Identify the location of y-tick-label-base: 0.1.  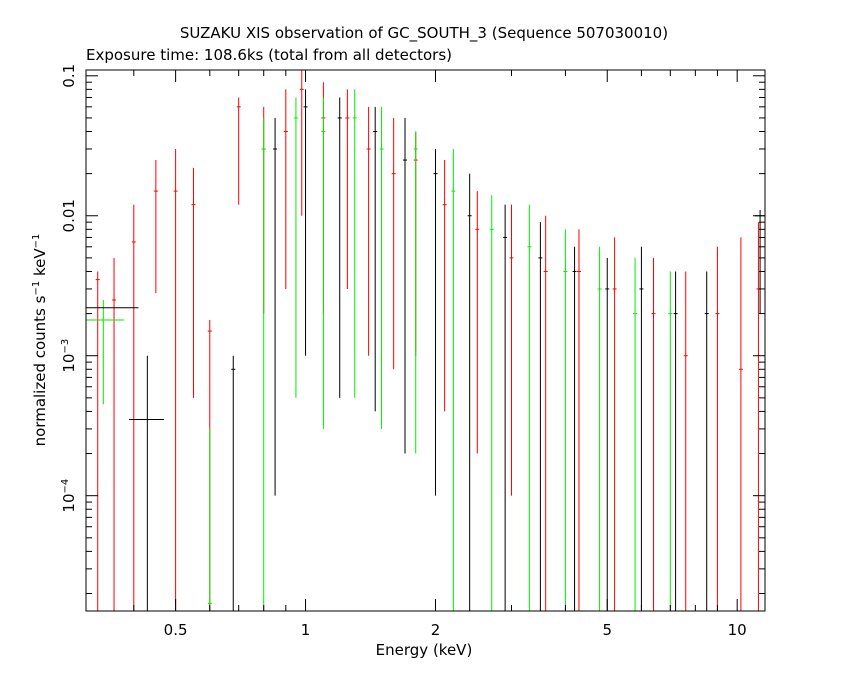
(69, 76).